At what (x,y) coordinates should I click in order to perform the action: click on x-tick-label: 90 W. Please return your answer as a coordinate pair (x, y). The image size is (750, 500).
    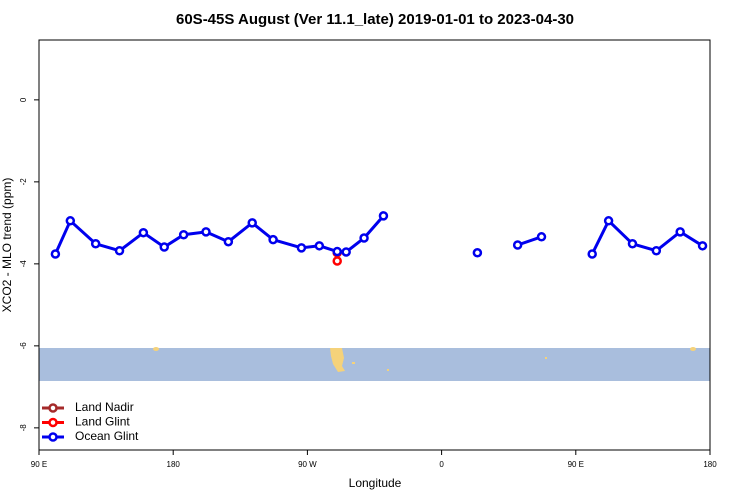
    Looking at the image, I should click on (307, 464).